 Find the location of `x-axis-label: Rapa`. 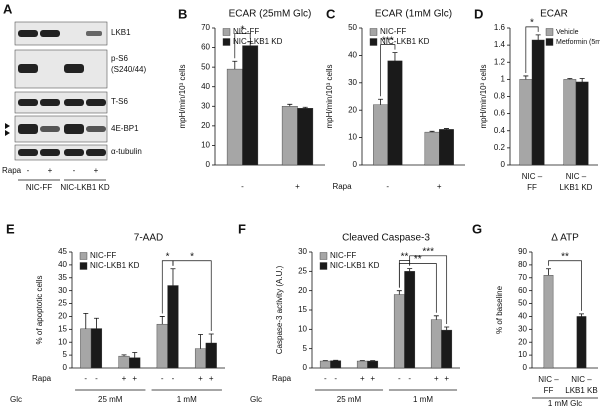

x-axis-label: Rapa is located at coordinates (342, 186).